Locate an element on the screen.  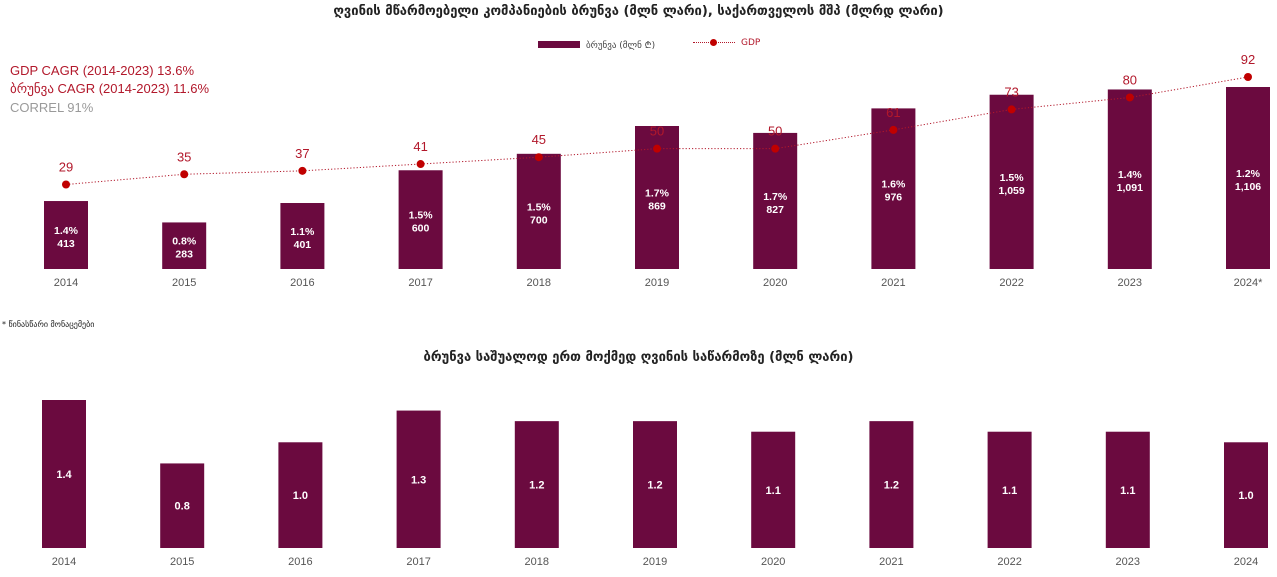
gdp-share-label: 1.1% is located at coordinates (302, 232).